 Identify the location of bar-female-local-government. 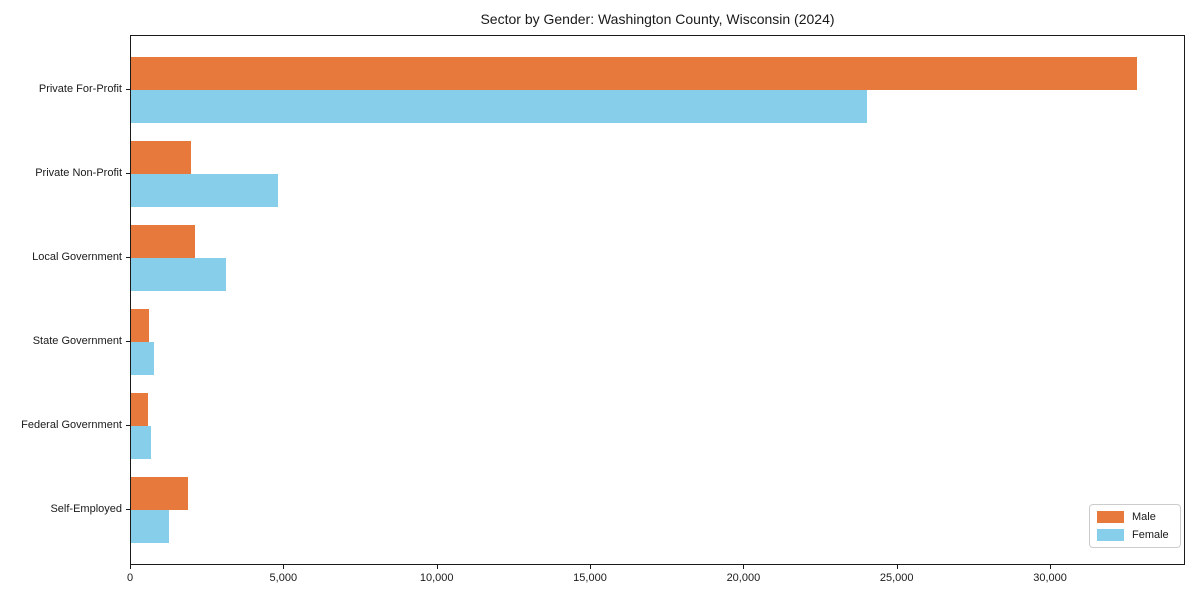
(179, 274).